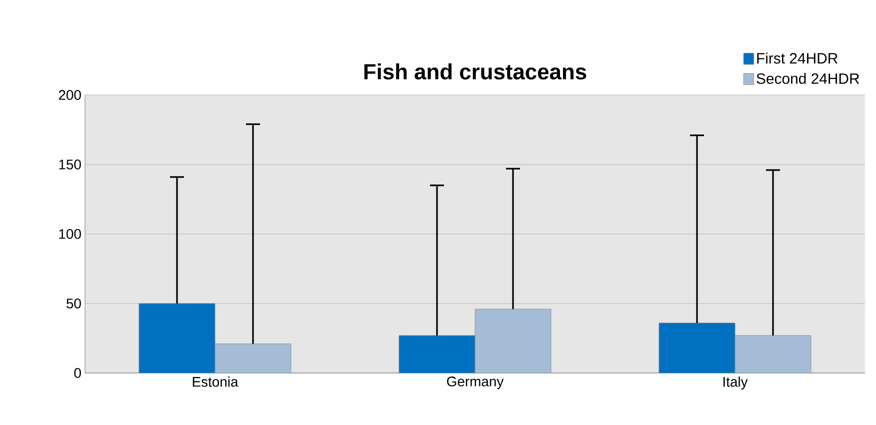  Describe the element at coordinates (70, 234) in the screenshot. I see `y-tick-label: 100` at that location.